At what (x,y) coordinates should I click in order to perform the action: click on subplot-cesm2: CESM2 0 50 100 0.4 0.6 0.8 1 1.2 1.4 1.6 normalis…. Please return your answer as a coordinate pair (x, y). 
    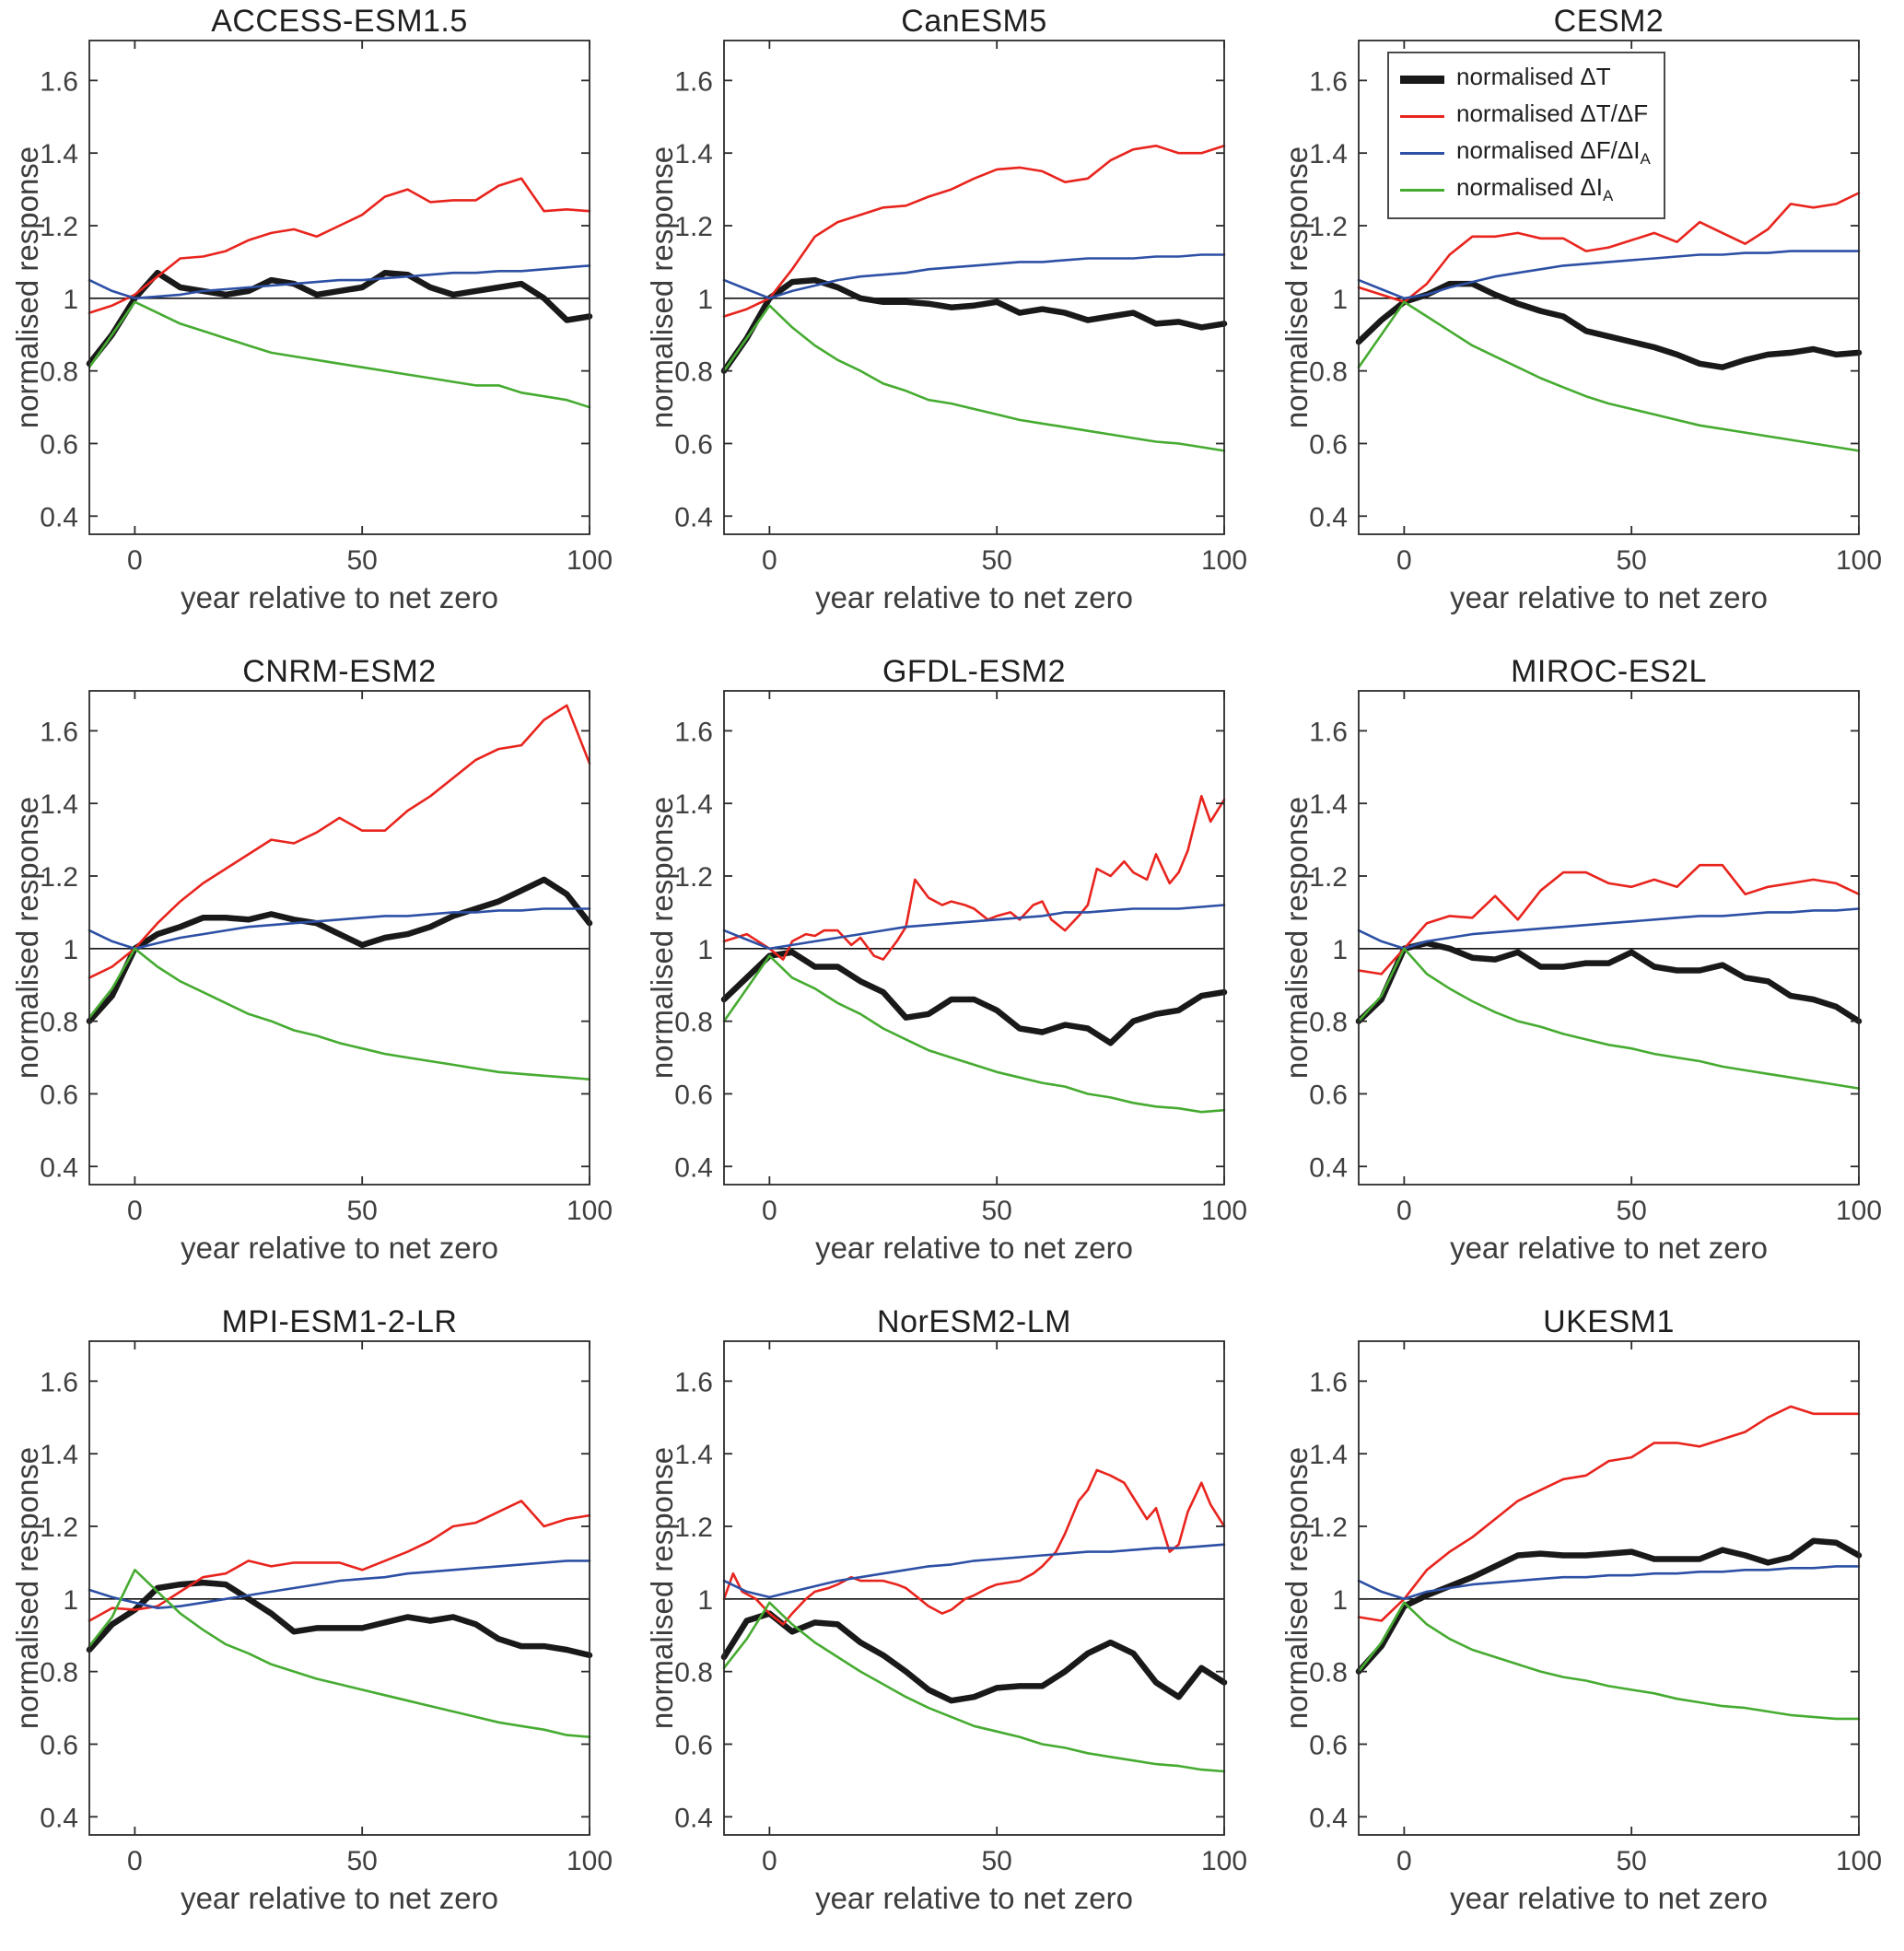
    Looking at the image, I should click on (1586, 325).